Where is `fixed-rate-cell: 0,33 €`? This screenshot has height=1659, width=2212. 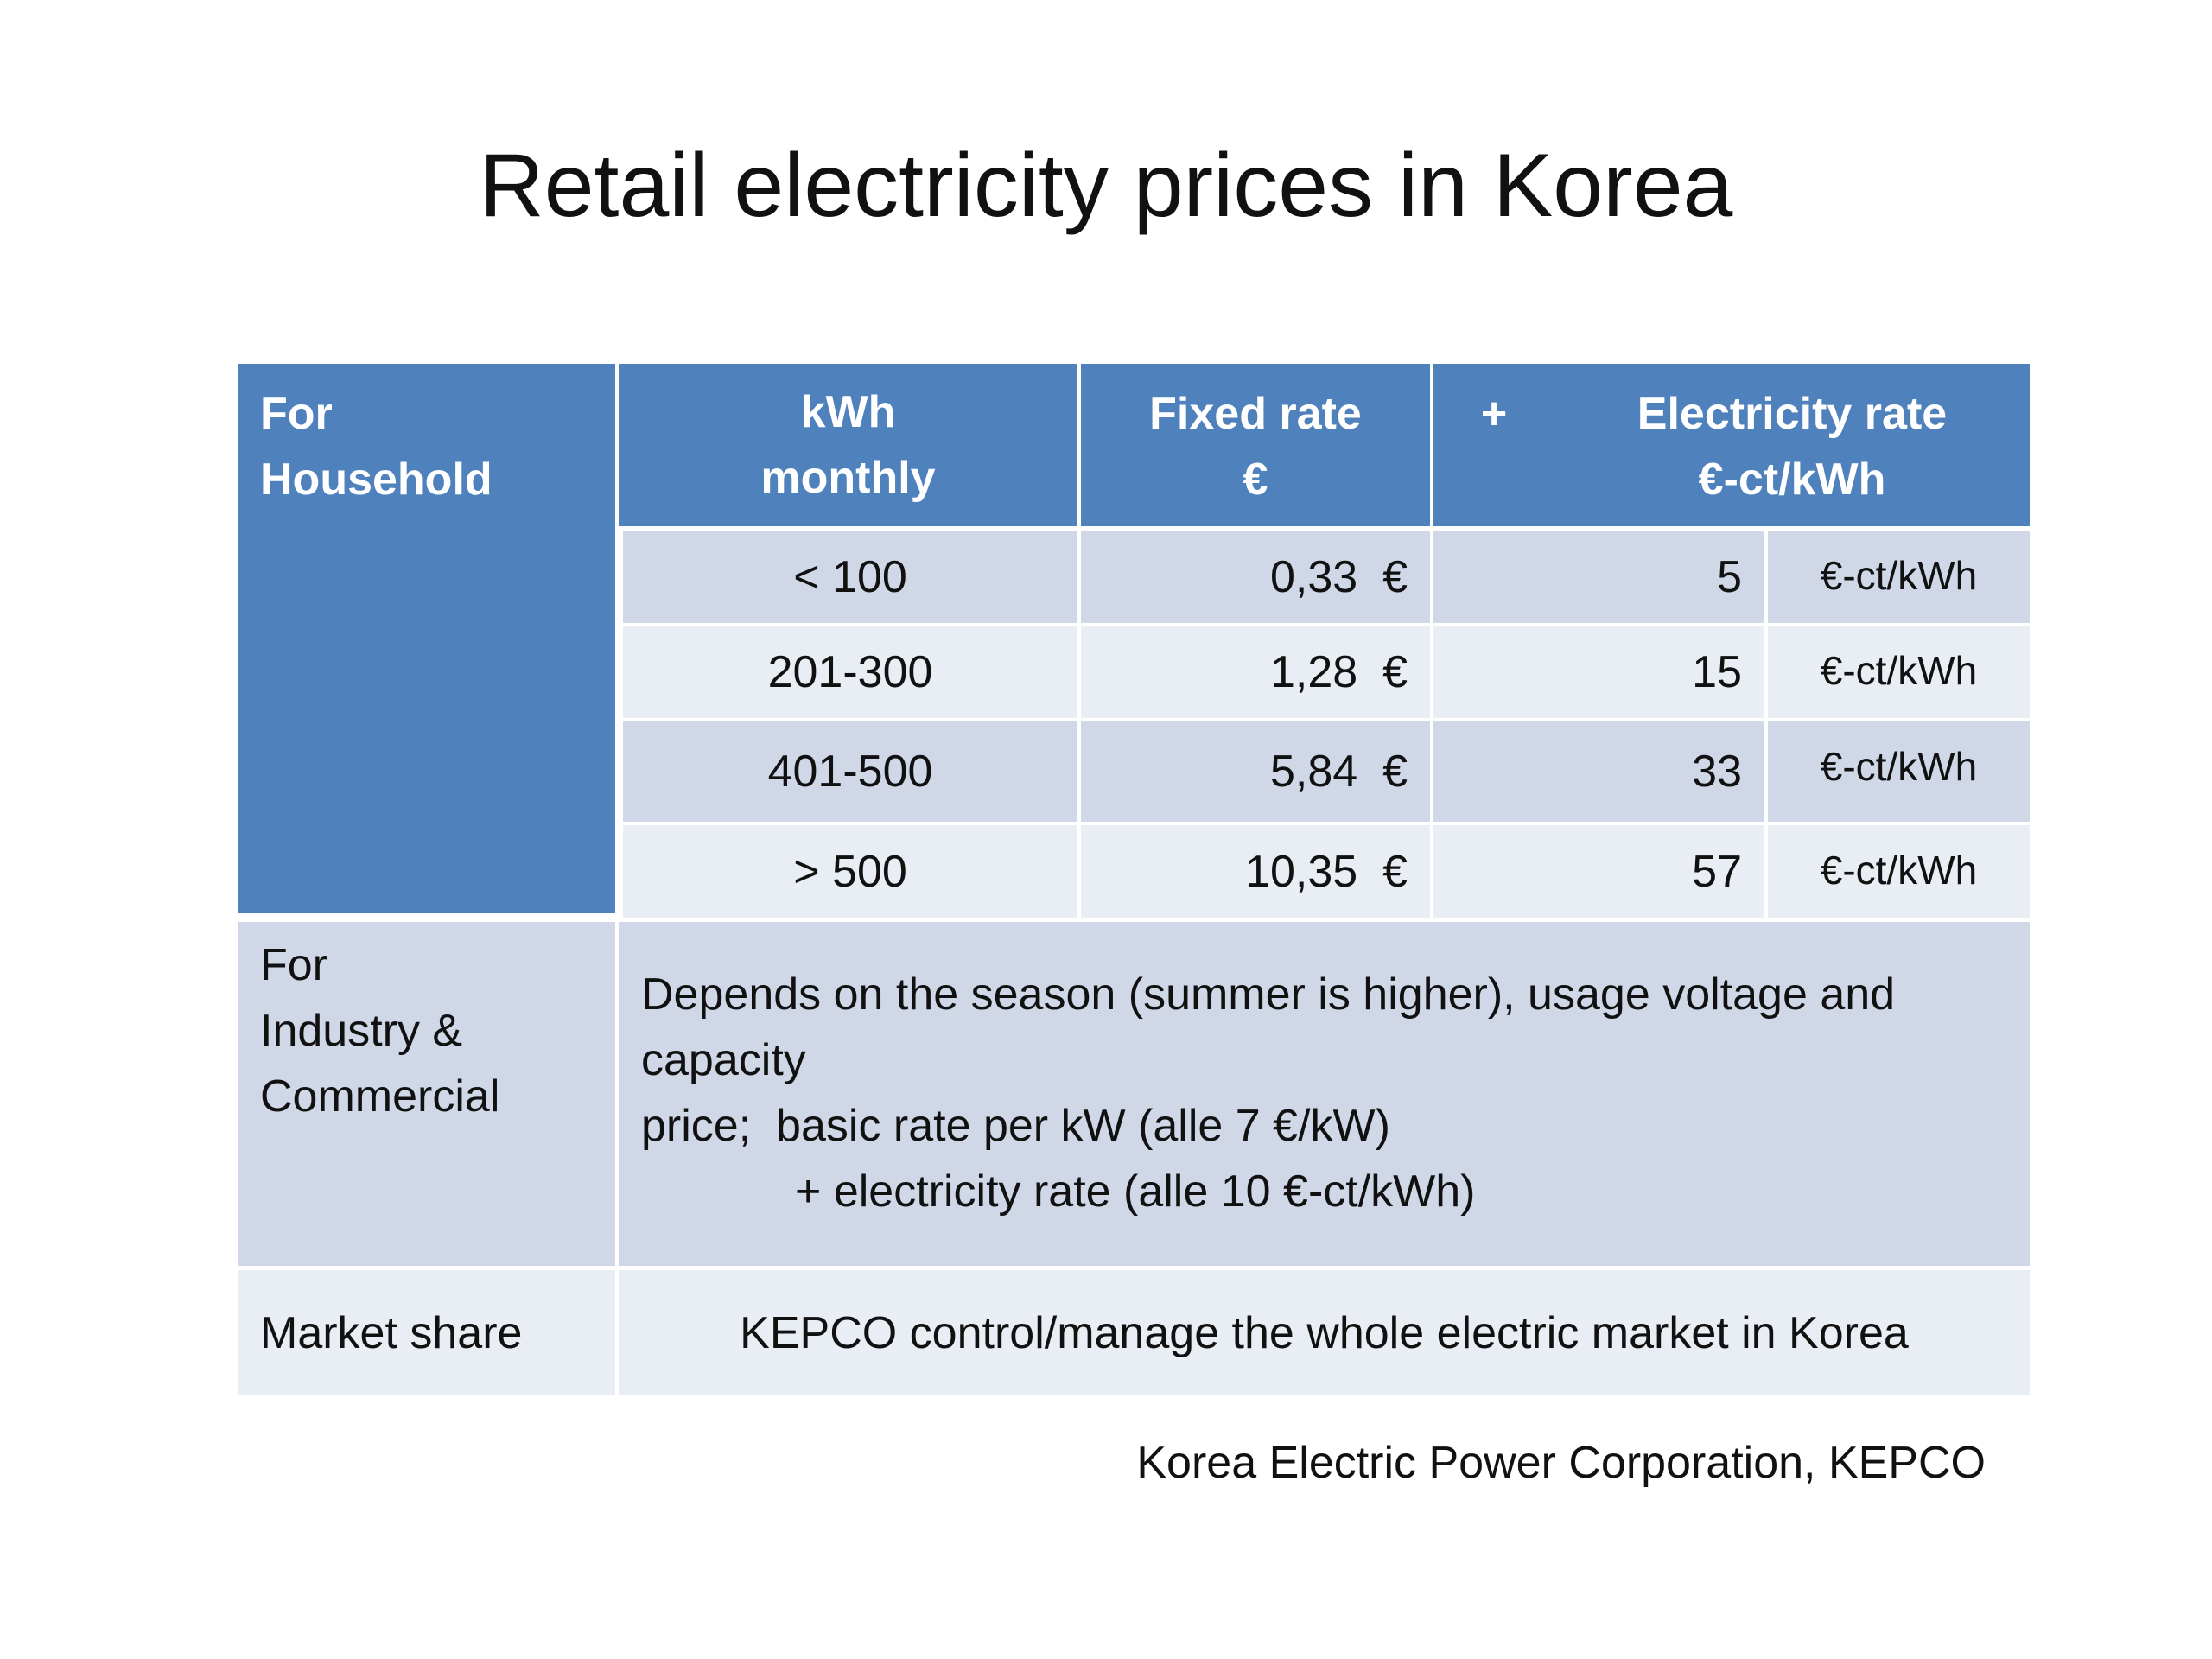
fixed-rate-cell: 0,33 € is located at coordinates (1255, 577).